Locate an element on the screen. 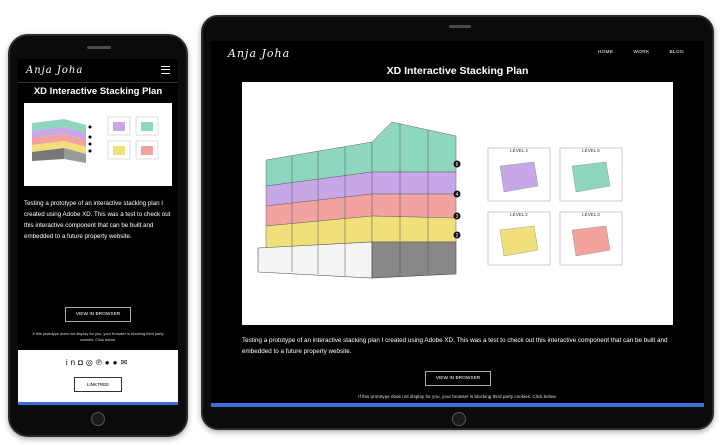  level-cards is located at coordinates (133, 138).